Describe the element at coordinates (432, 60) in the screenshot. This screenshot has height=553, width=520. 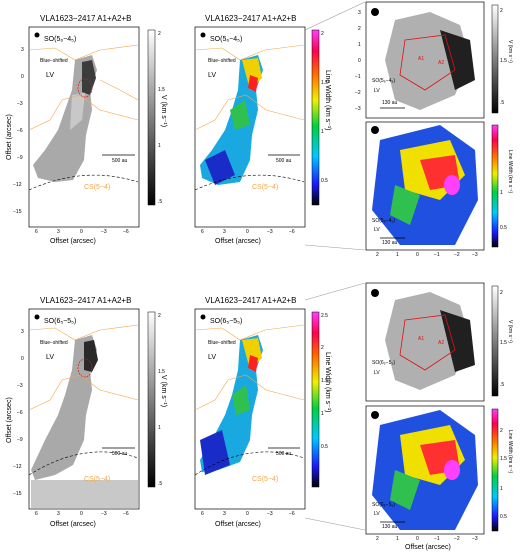
I see `panel-top-right-upper` at that location.